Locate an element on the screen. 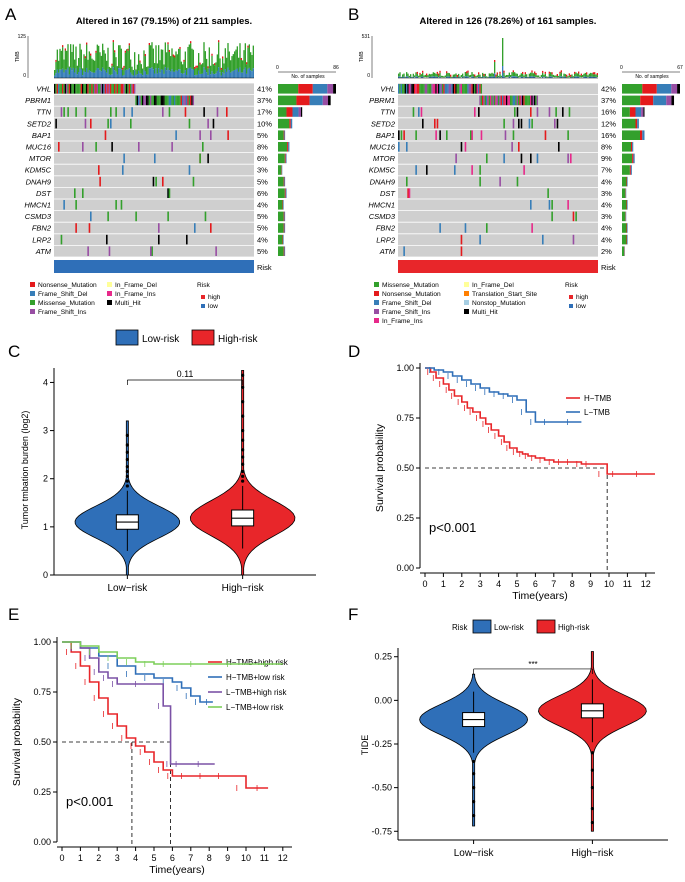  panel-letter-c: C is located at coordinates (14, 351).